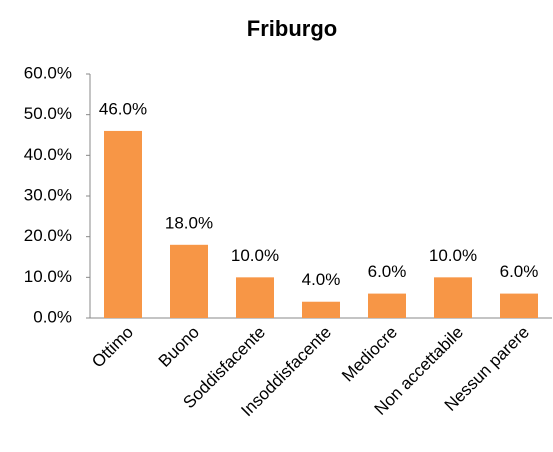 Image resolution: width=553 pixels, height=452 pixels. Describe the element at coordinates (48, 72) in the screenshot. I see `y-tick-label: 60.0%` at that location.